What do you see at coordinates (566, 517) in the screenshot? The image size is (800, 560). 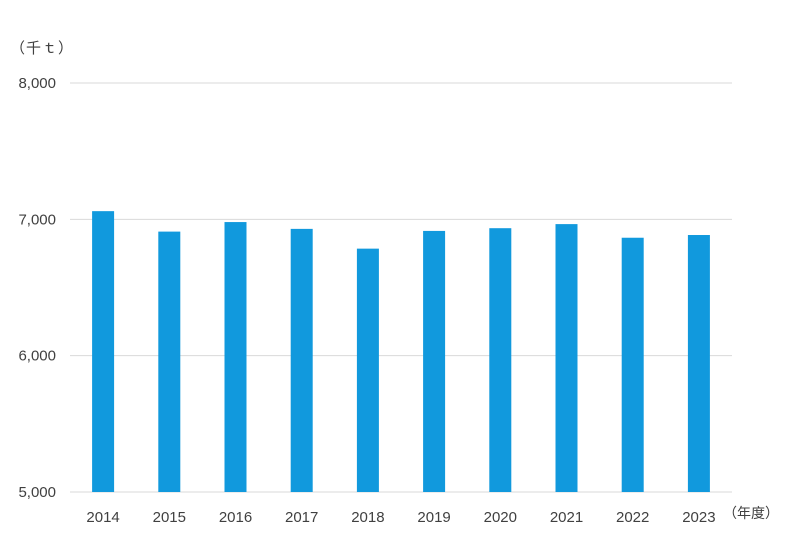 I see `x-tick-label-2021: 2021` at bounding box center [566, 517].